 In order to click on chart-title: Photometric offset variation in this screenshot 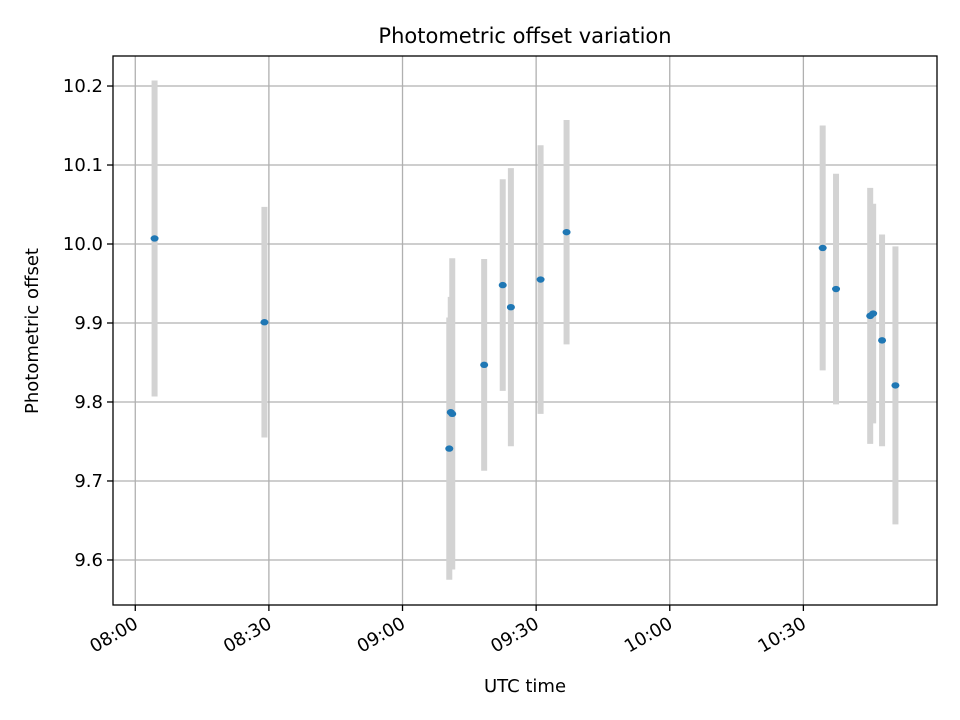, I will do `click(524, 36)`.